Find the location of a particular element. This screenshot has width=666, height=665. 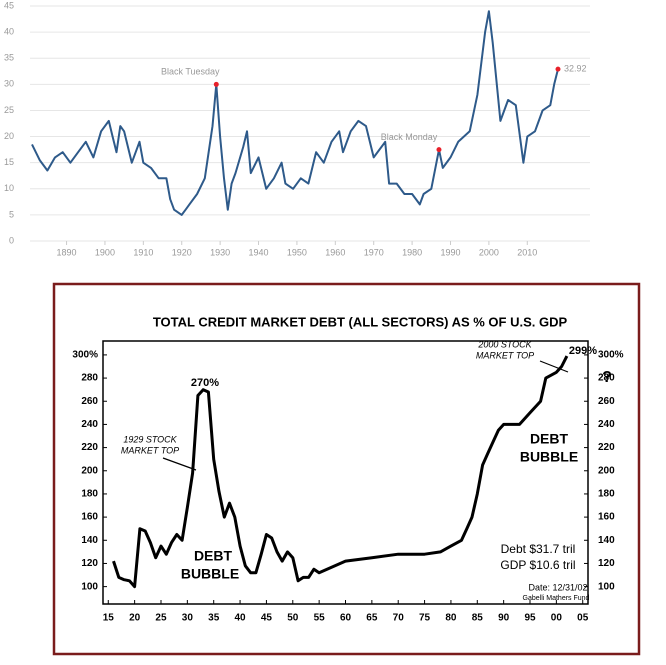

x-tick-label: 80 is located at coordinates (451, 618).